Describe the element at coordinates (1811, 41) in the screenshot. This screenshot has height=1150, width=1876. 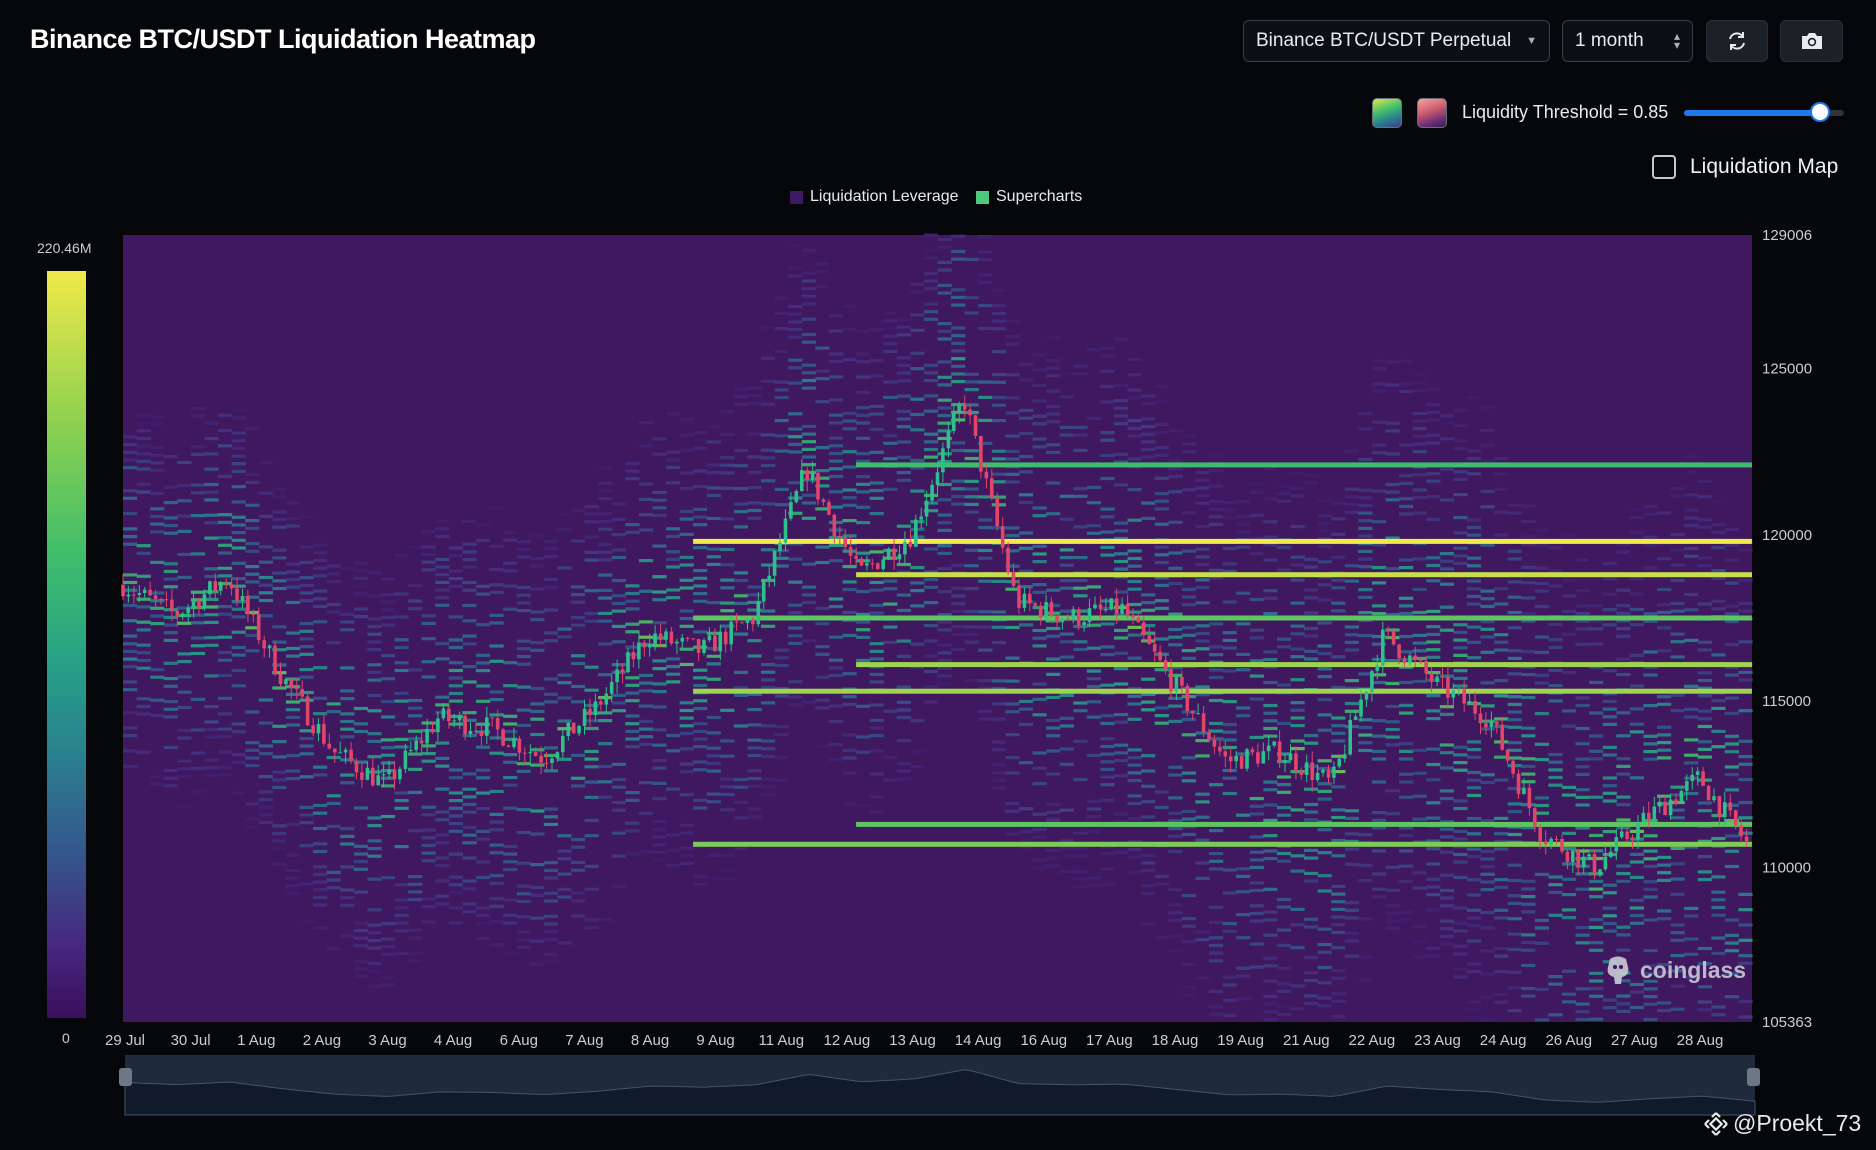
I see `screenshot-button` at that location.